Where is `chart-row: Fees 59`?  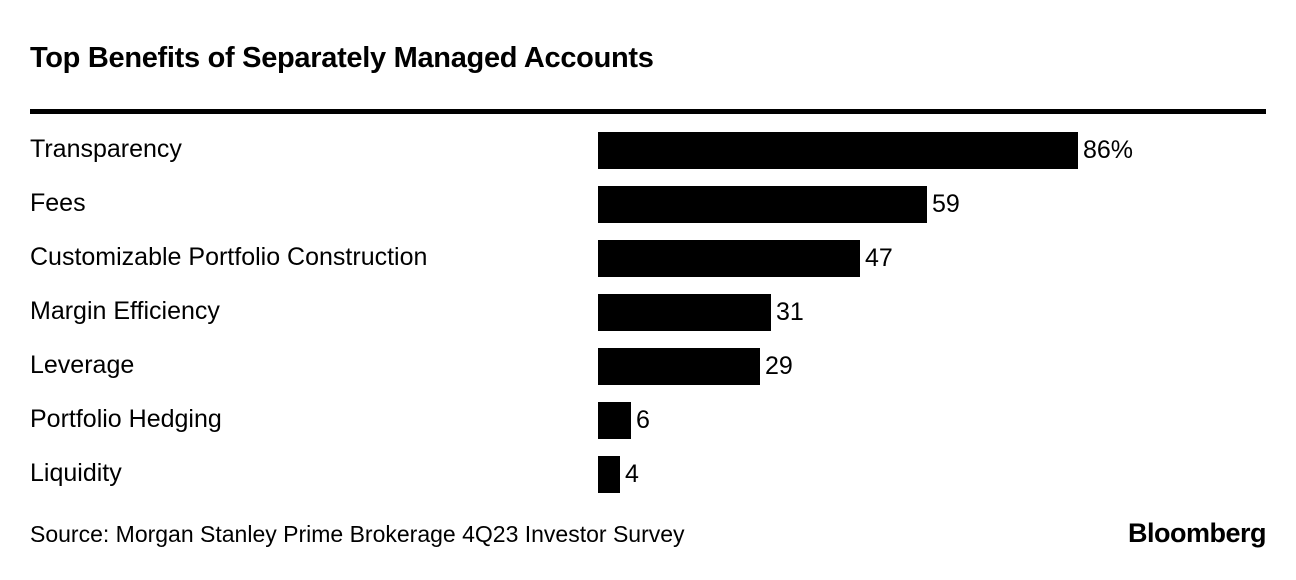
chart-row: Fees 59 is located at coordinates (648, 204).